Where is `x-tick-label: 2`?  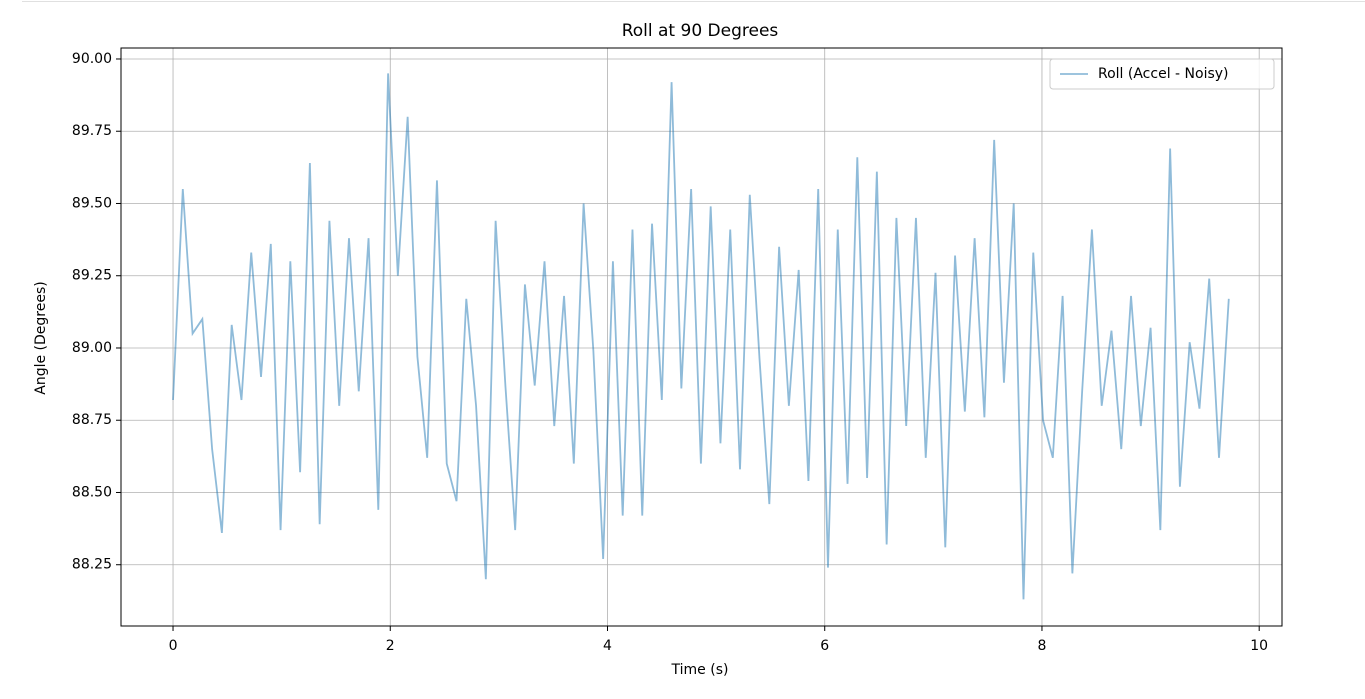
x-tick-label: 2 is located at coordinates (390, 646).